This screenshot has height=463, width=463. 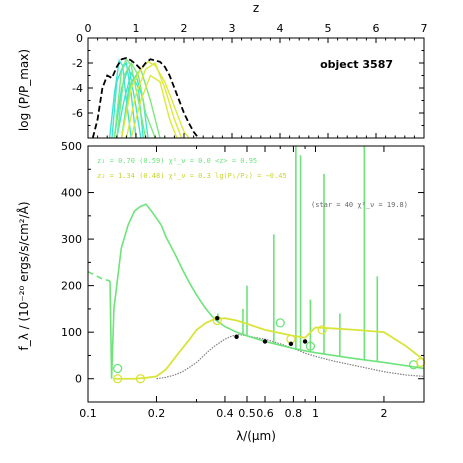 I want to click on top-xtick-label: 3, so click(x=232, y=28).